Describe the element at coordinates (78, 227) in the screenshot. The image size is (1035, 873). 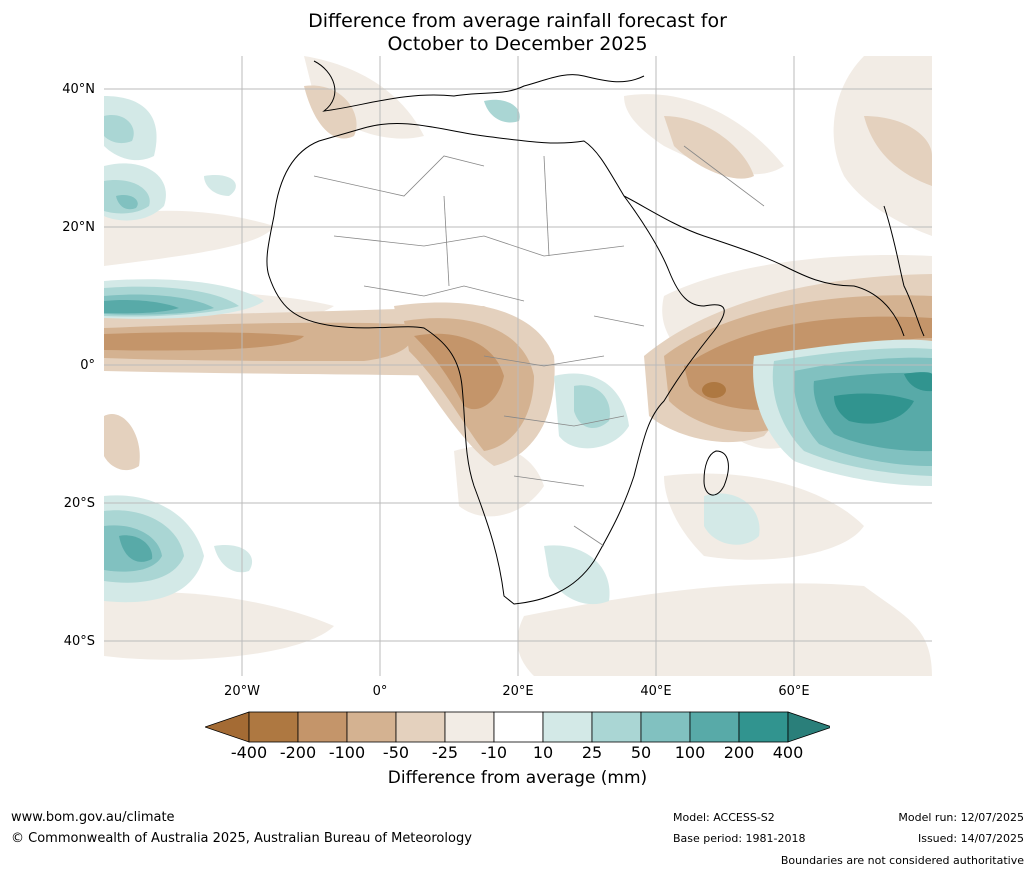
I see `lat-label-20n: 20°N` at that location.